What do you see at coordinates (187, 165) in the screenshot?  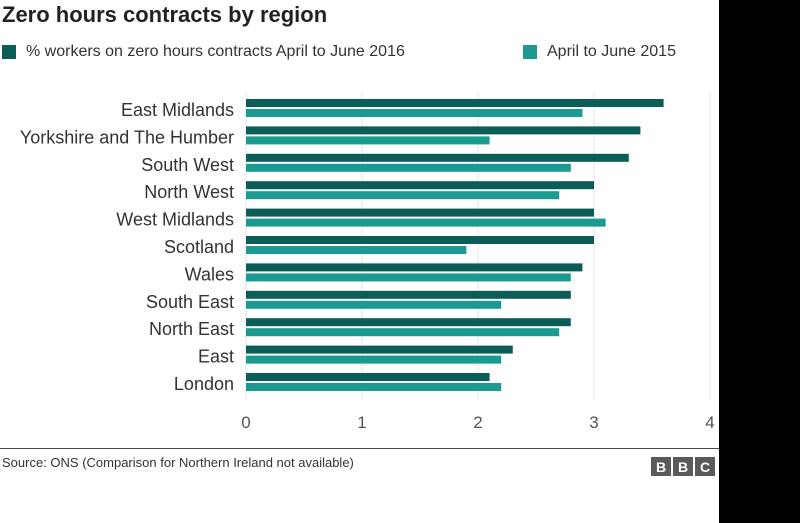 I see `category-label: South West` at bounding box center [187, 165].